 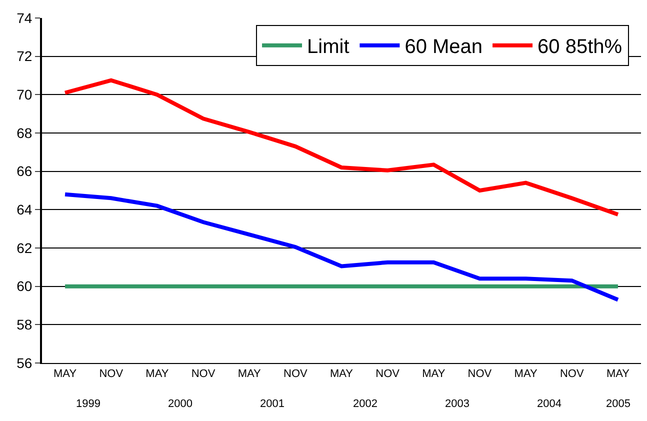 I want to click on text: 2005, so click(x=618, y=404).